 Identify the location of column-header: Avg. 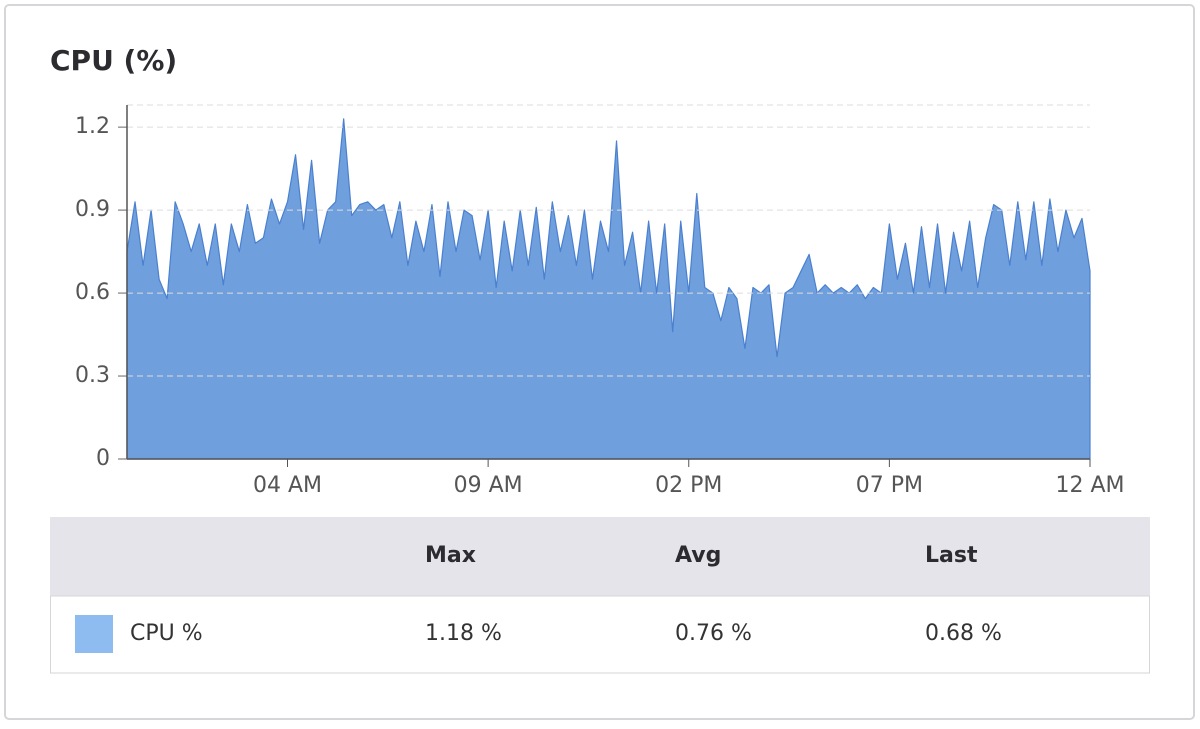
(698, 555).